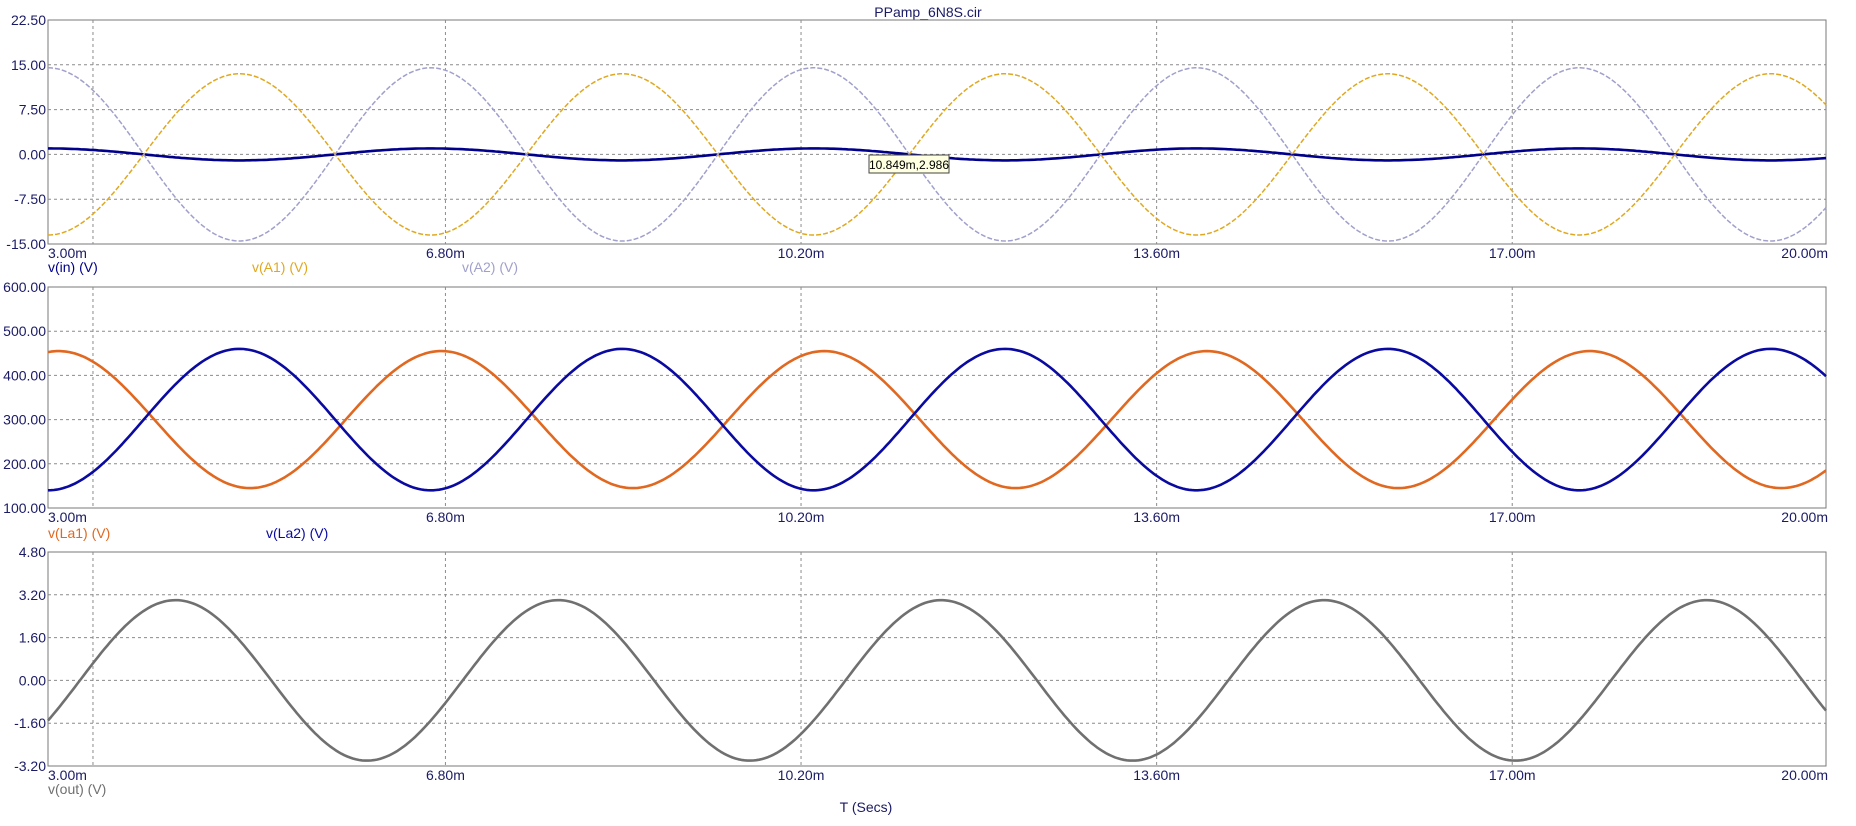 Image resolution: width=1856 pixels, height=826 pixels. Describe the element at coordinates (28, 20) in the screenshot. I see `y-tick-label: 22.50` at that location.